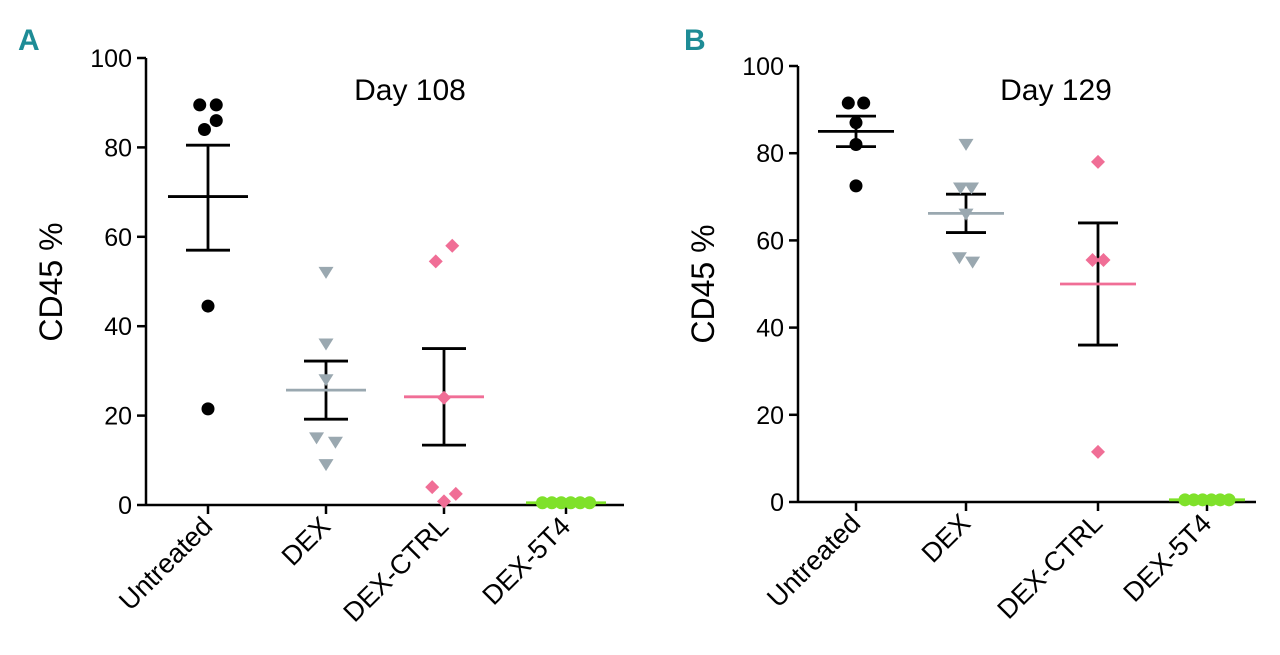  I want to click on panel-letter: B, so click(695, 40).